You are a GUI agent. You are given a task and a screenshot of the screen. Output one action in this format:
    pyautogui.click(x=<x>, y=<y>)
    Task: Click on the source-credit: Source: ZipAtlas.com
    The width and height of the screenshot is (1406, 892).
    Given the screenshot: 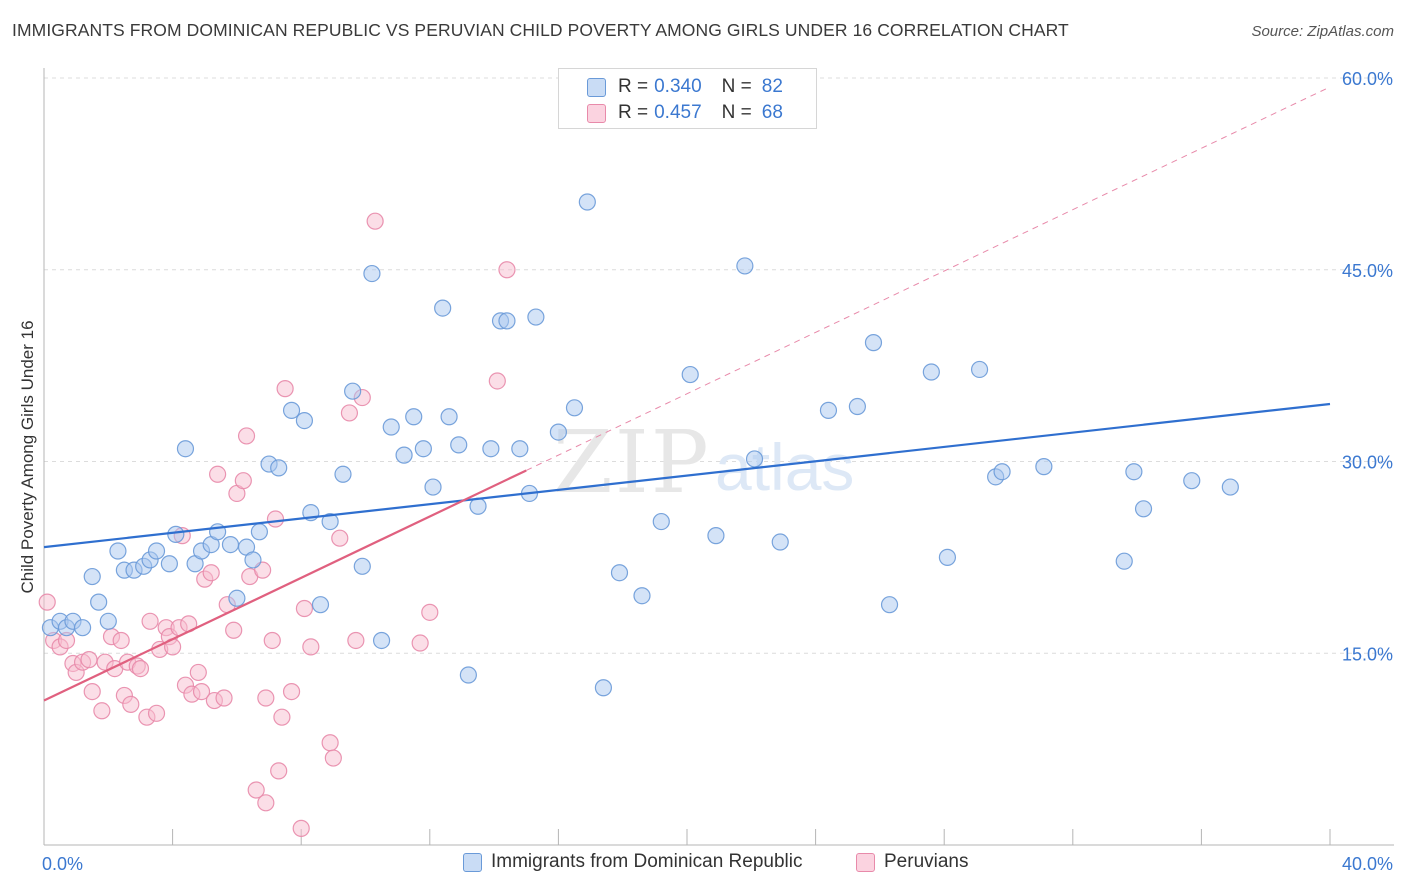 What is the action you would take?
    pyautogui.click(x=1322, y=31)
    